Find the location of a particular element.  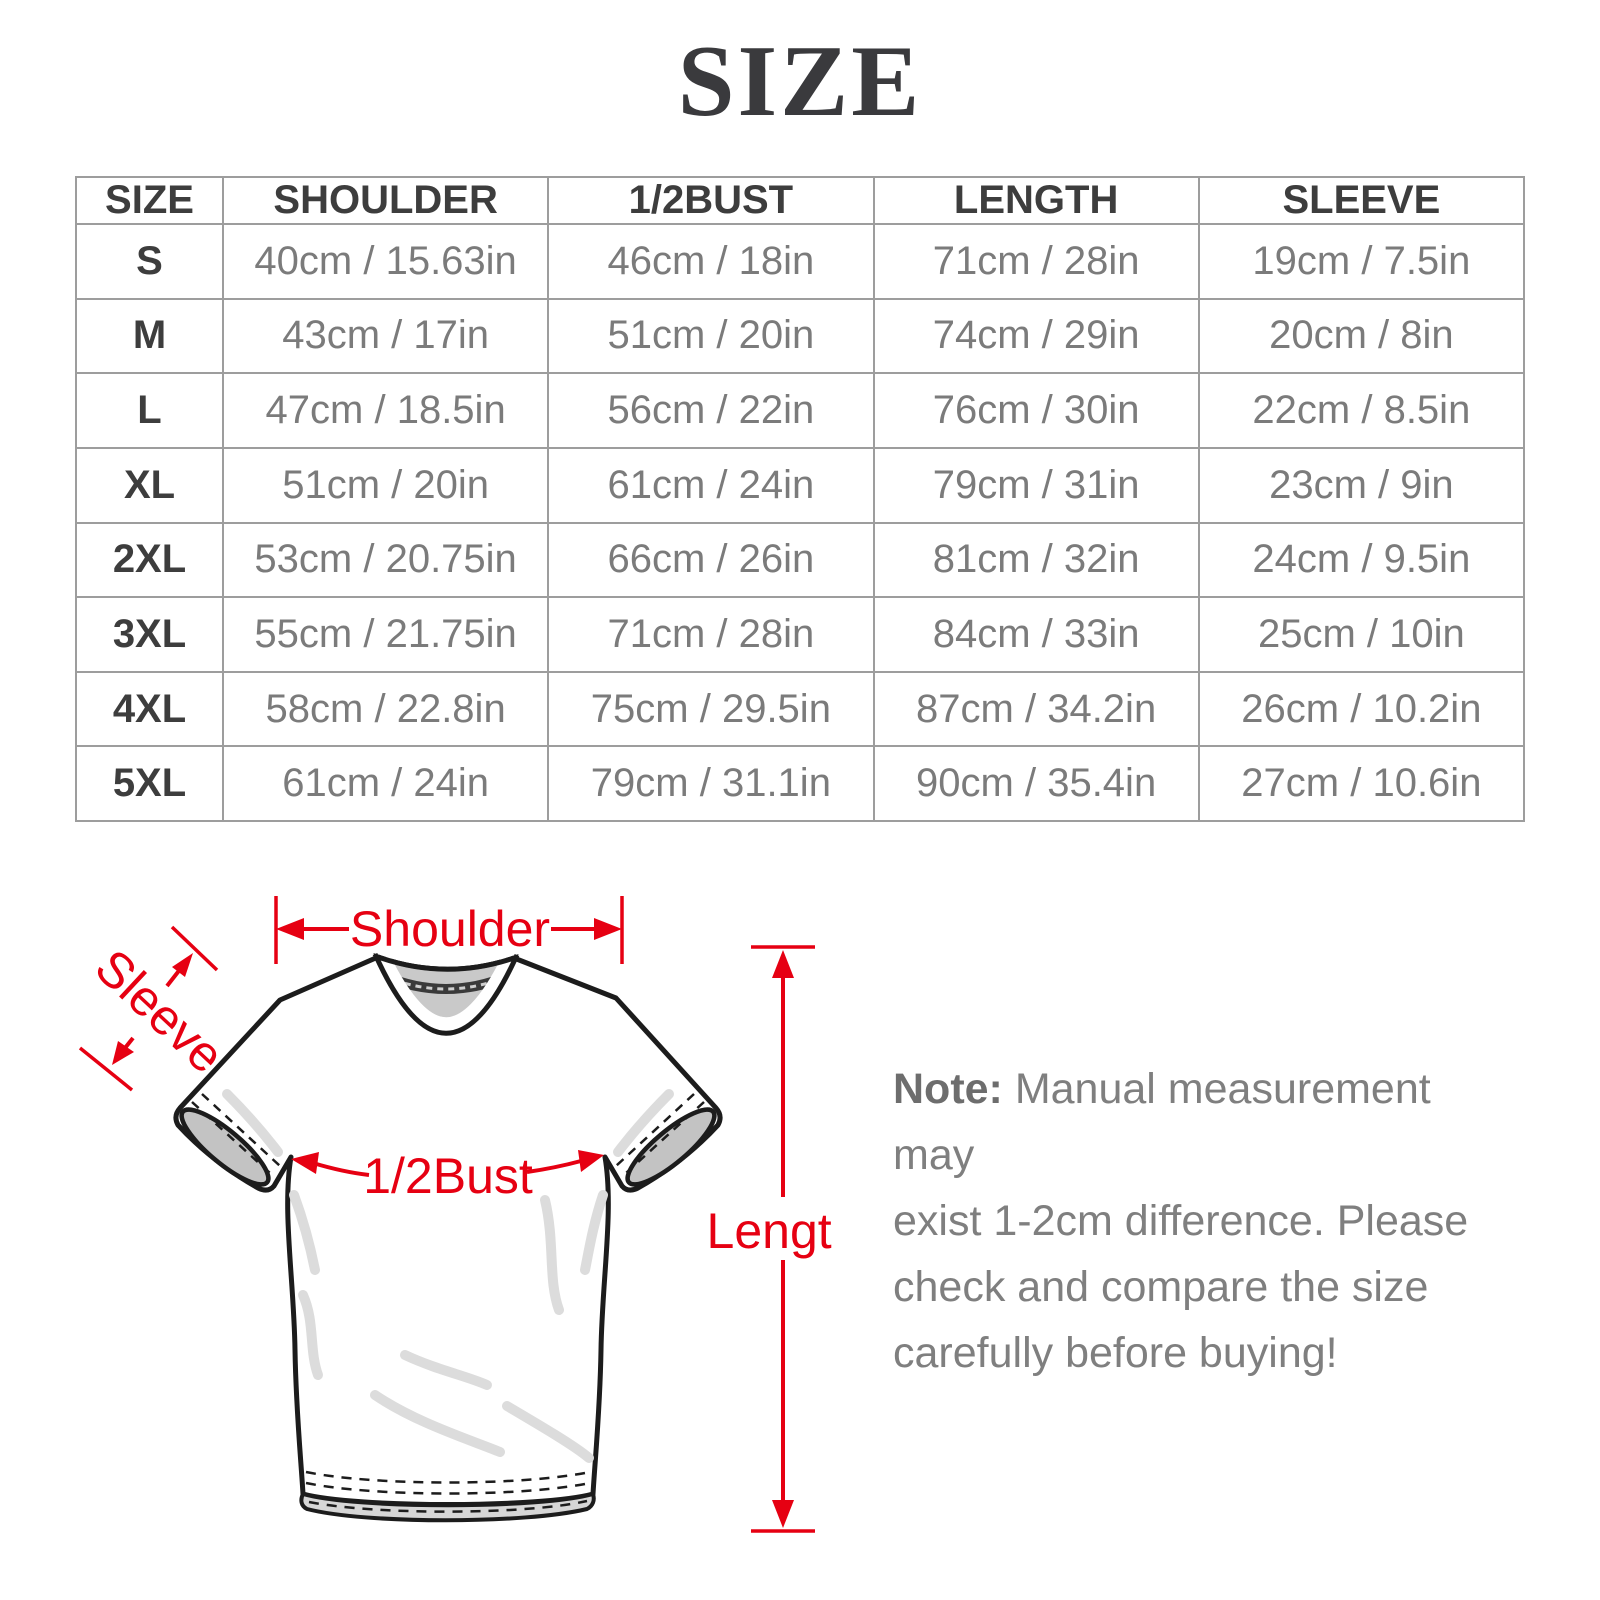

column-header-shoulder: SHOULDER is located at coordinates (385, 200).